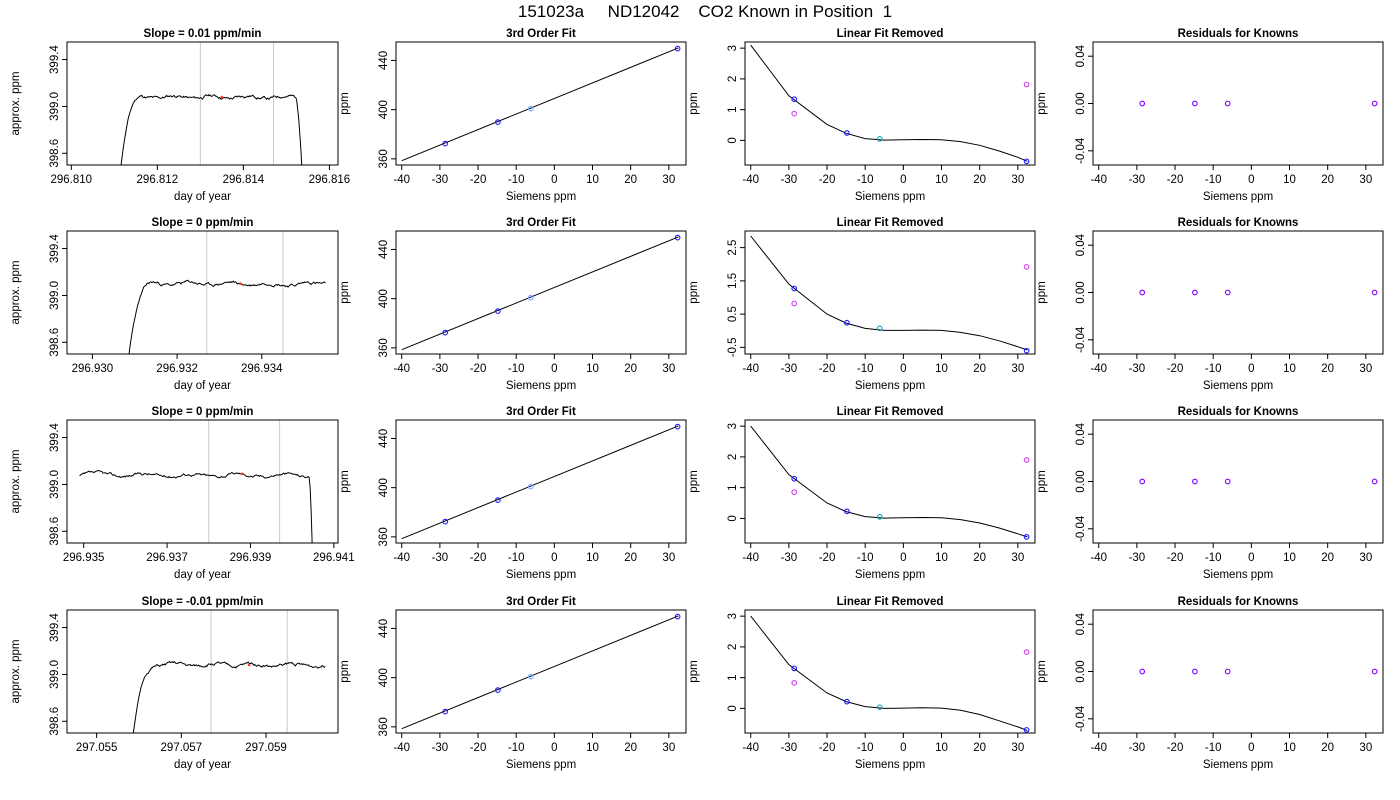 The width and height of the screenshot is (1400, 800). What do you see at coordinates (1081, 292) in the screenshot?
I see `y-tick-label: 0.00` at bounding box center [1081, 292].